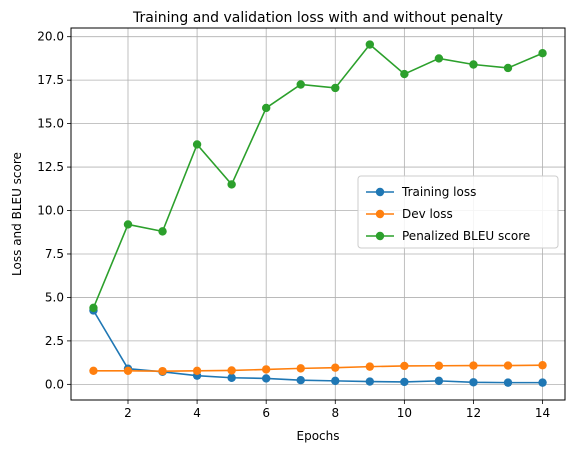 The width and height of the screenshot is (576, 453). What do you see at coordinates (50, 37) in the screenshot?
I see `y-tick-label: 20.0` at bounding box center [50, 37].